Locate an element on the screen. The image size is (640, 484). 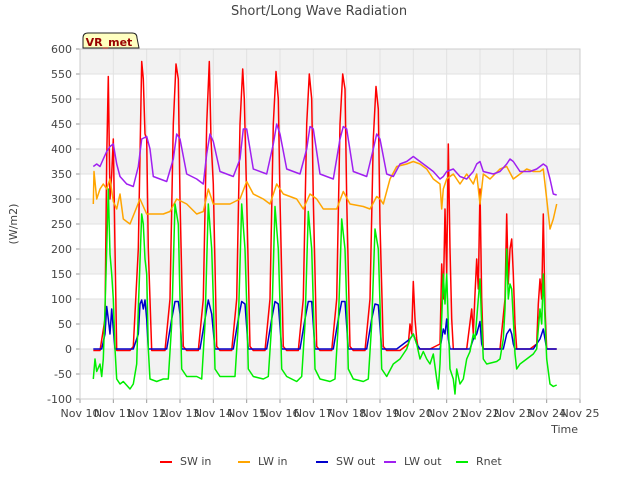
legend-label: LW in is located at coordinates (273, 461).